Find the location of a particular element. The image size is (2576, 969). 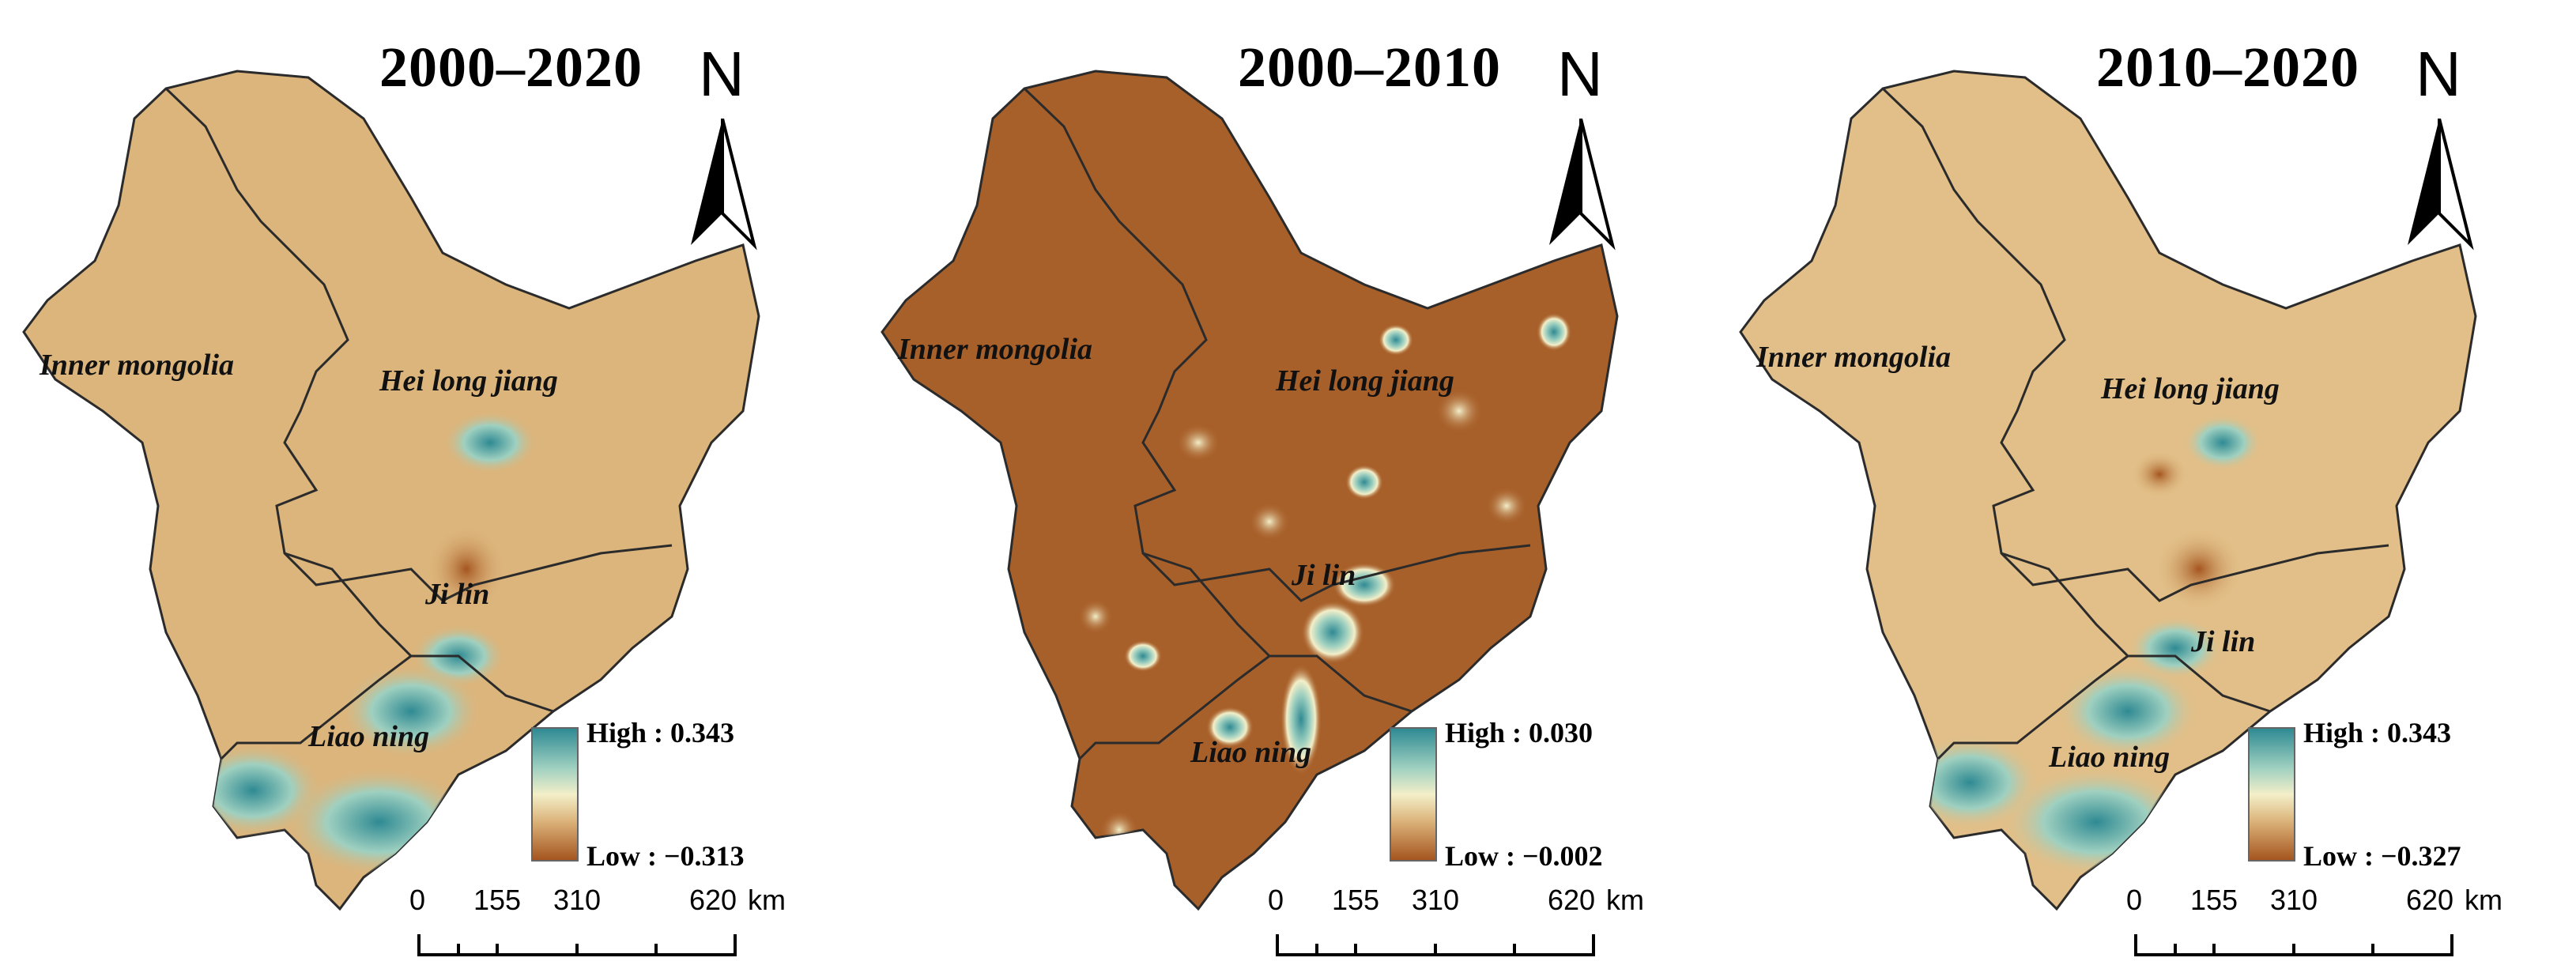

legend-high-label: High : 0.030 is located at coordinates (1519, 732).